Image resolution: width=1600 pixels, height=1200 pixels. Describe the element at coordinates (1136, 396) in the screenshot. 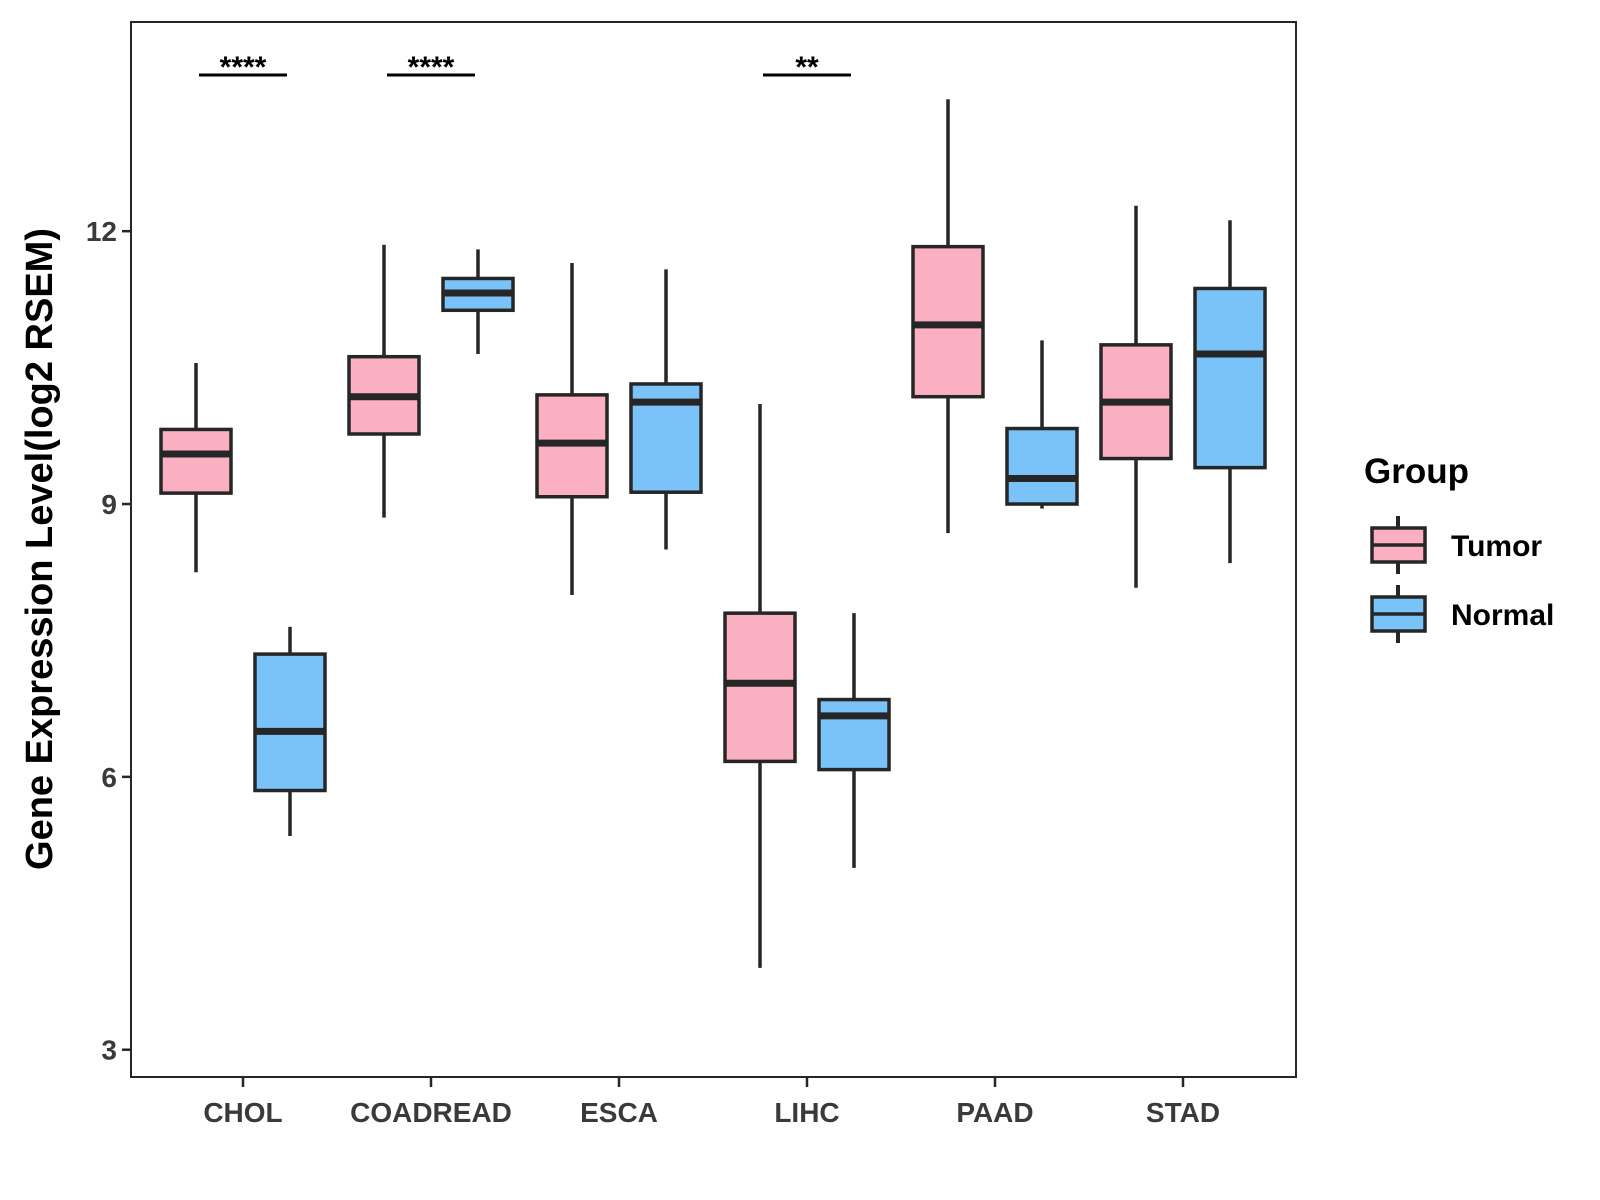

I see `box-tumor-stad` at that location.